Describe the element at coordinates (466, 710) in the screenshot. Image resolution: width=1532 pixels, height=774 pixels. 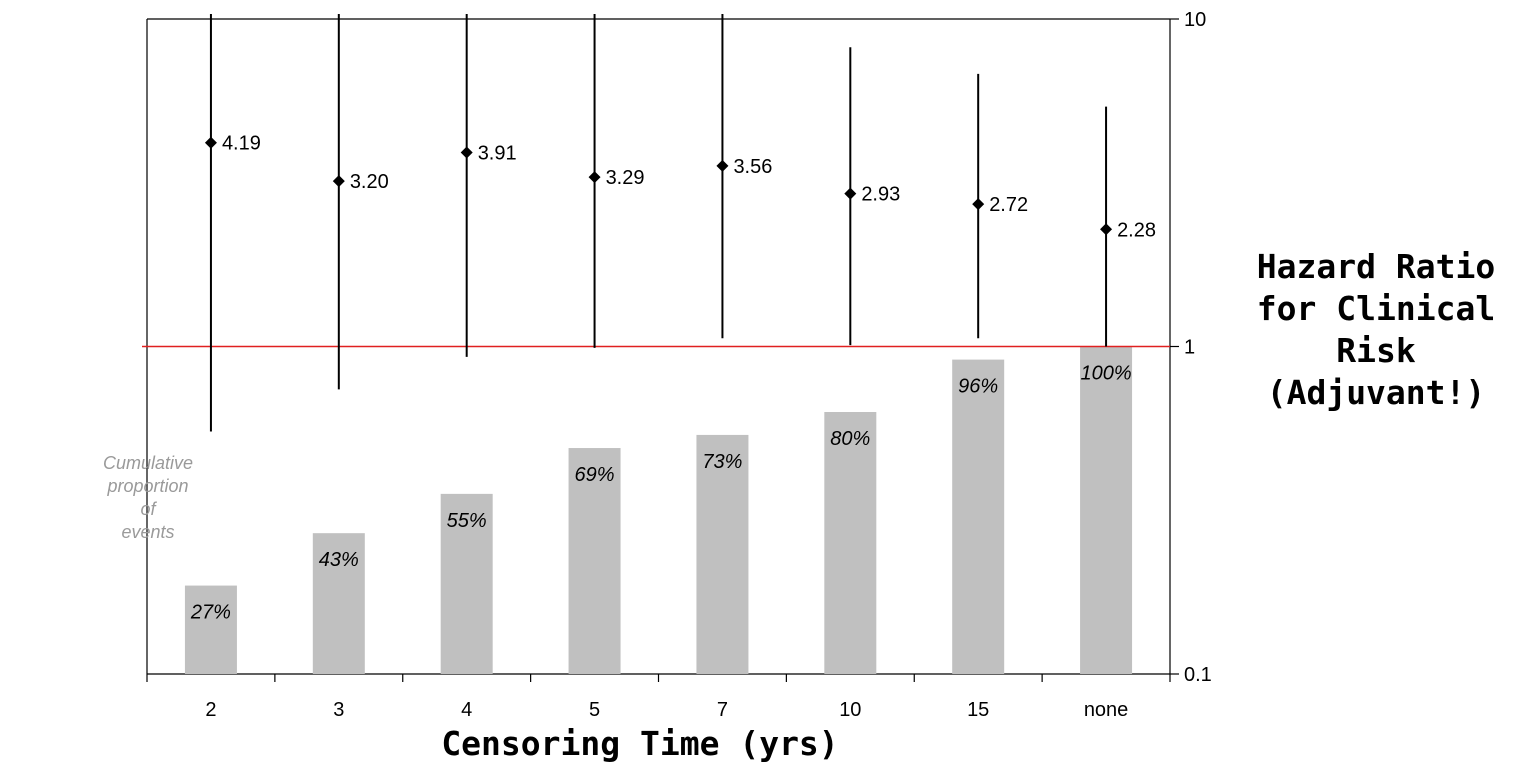
I see `x-tick-label-4: 4` at that location.